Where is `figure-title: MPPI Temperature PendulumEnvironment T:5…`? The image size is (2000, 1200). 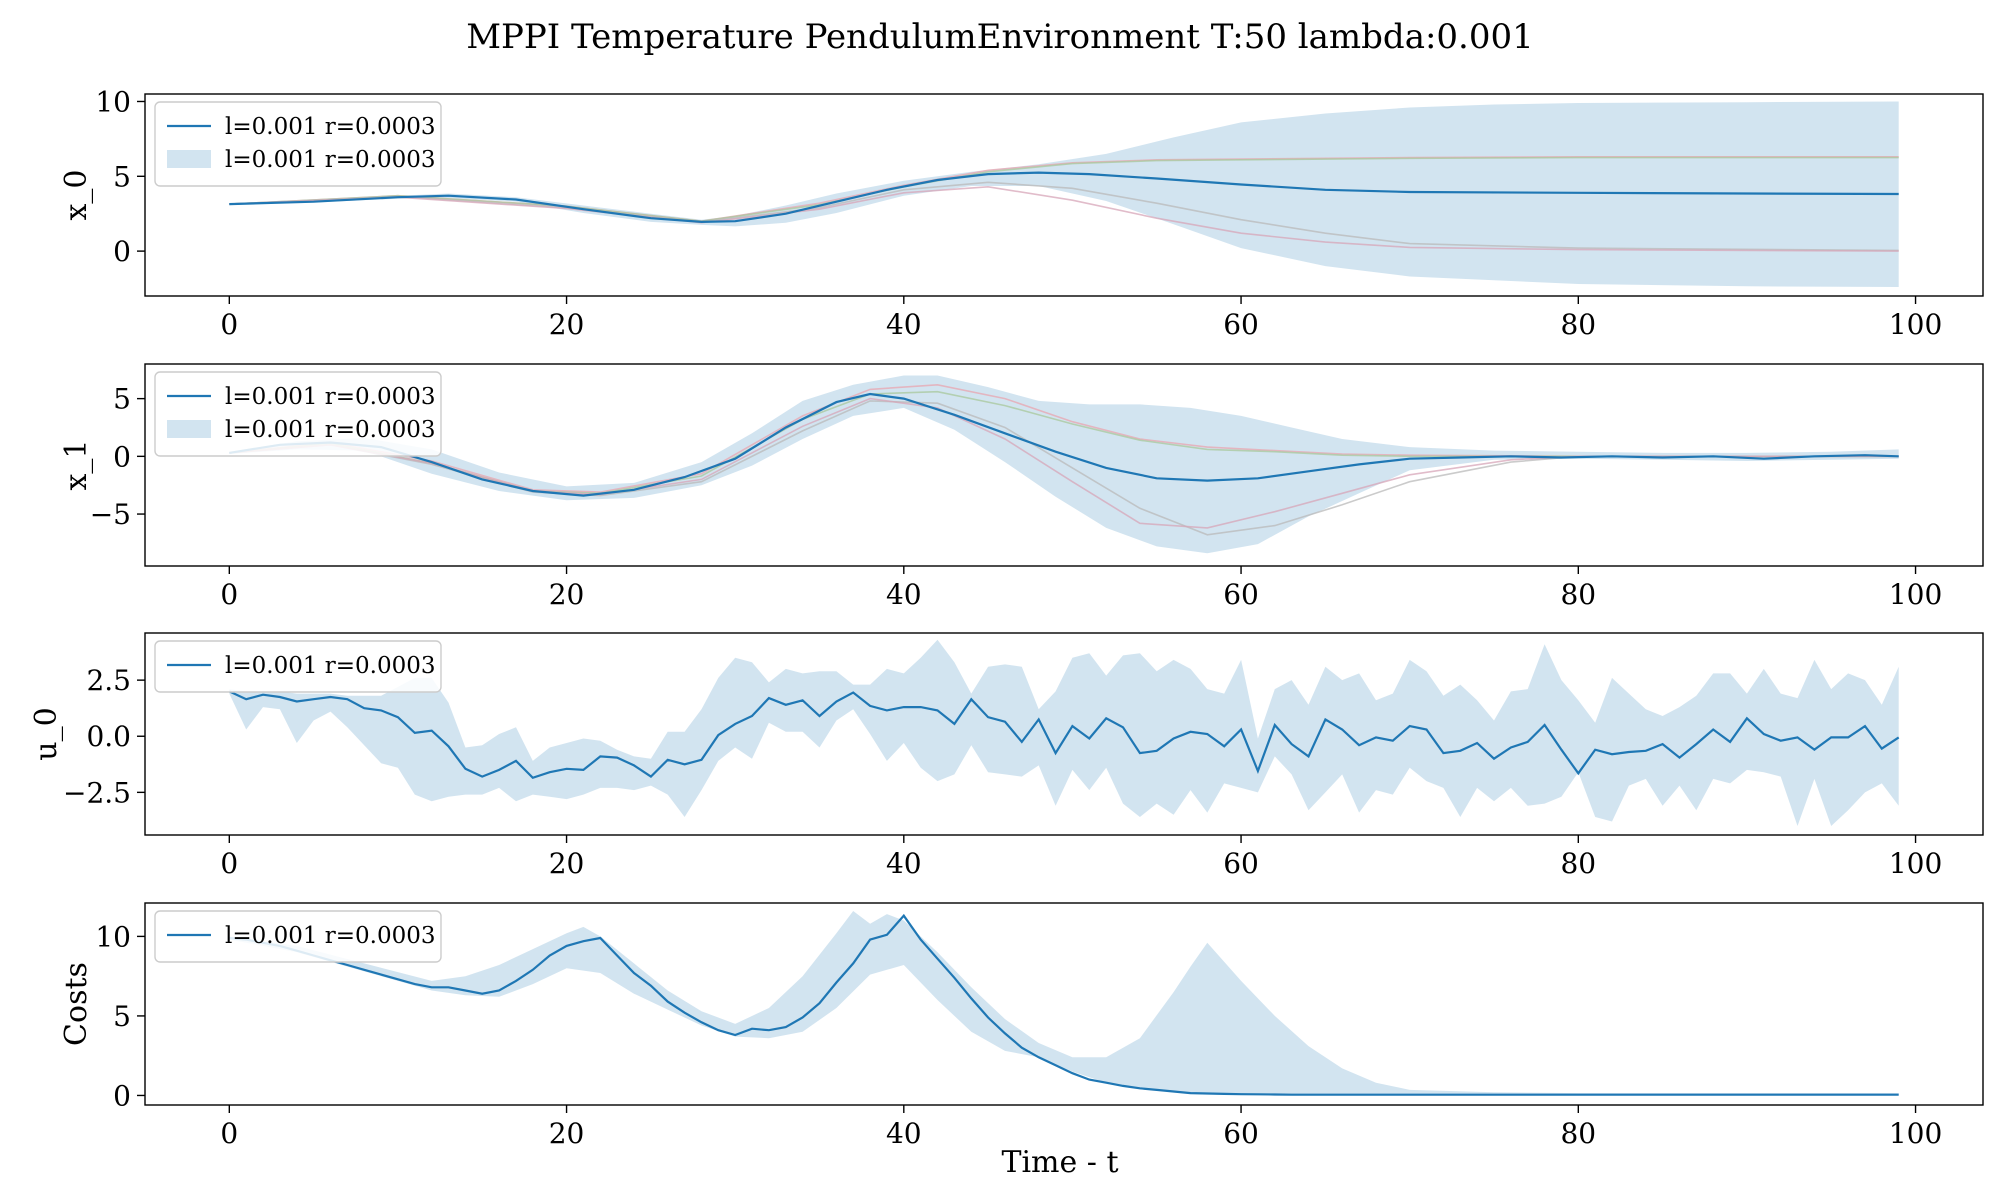
figure-title: MPPI Temperature PendulumEnvironment T:5… is located at coordinates (1000, 37).